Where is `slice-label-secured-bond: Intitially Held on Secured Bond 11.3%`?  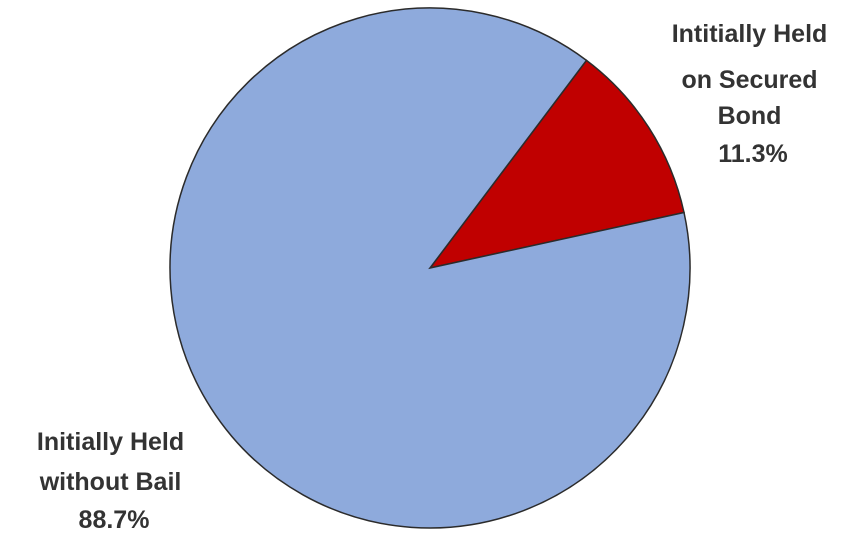
slice-label-secured-bond: Intitially Held on Secured Bond 11.3% is located at coordinates (753, 94).